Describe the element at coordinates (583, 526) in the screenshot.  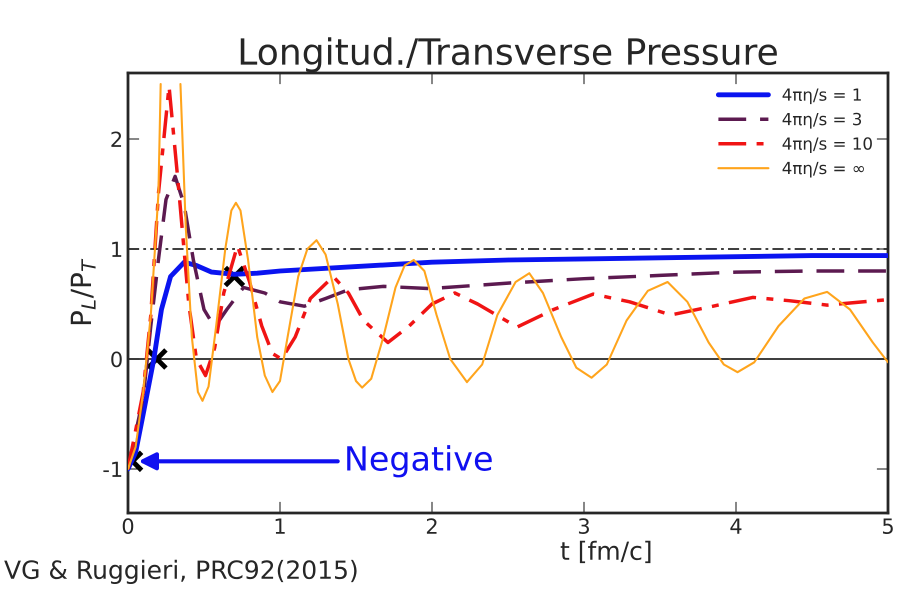
I see `x-tick-label: 3` at that location.